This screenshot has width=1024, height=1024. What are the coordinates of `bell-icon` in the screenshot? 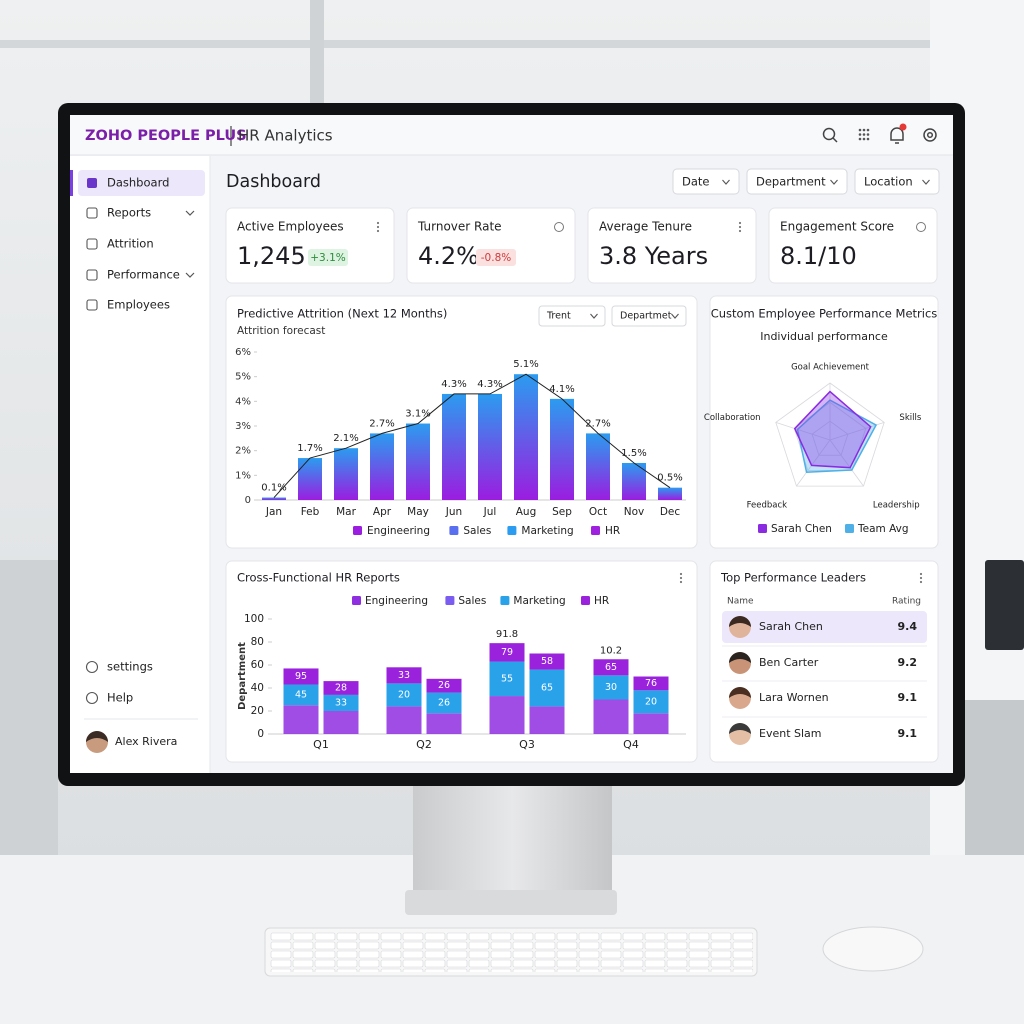 It's located at (897, 135).